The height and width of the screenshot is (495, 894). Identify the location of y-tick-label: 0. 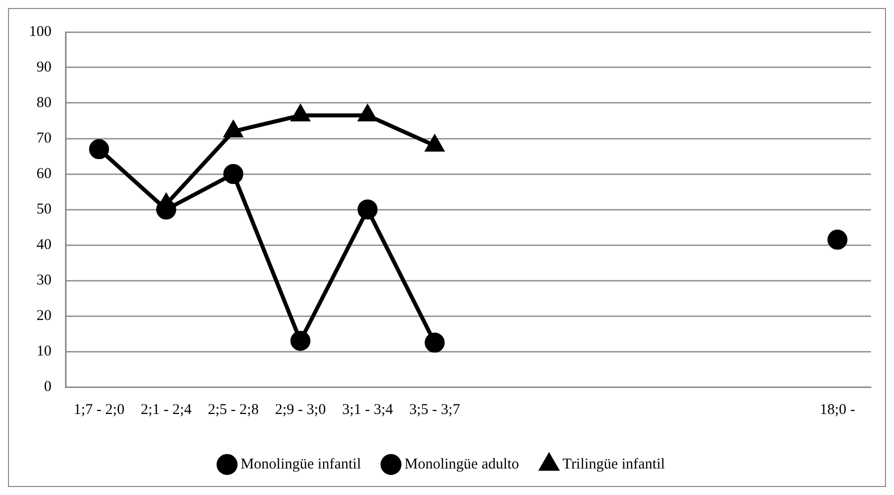
(48, 386).